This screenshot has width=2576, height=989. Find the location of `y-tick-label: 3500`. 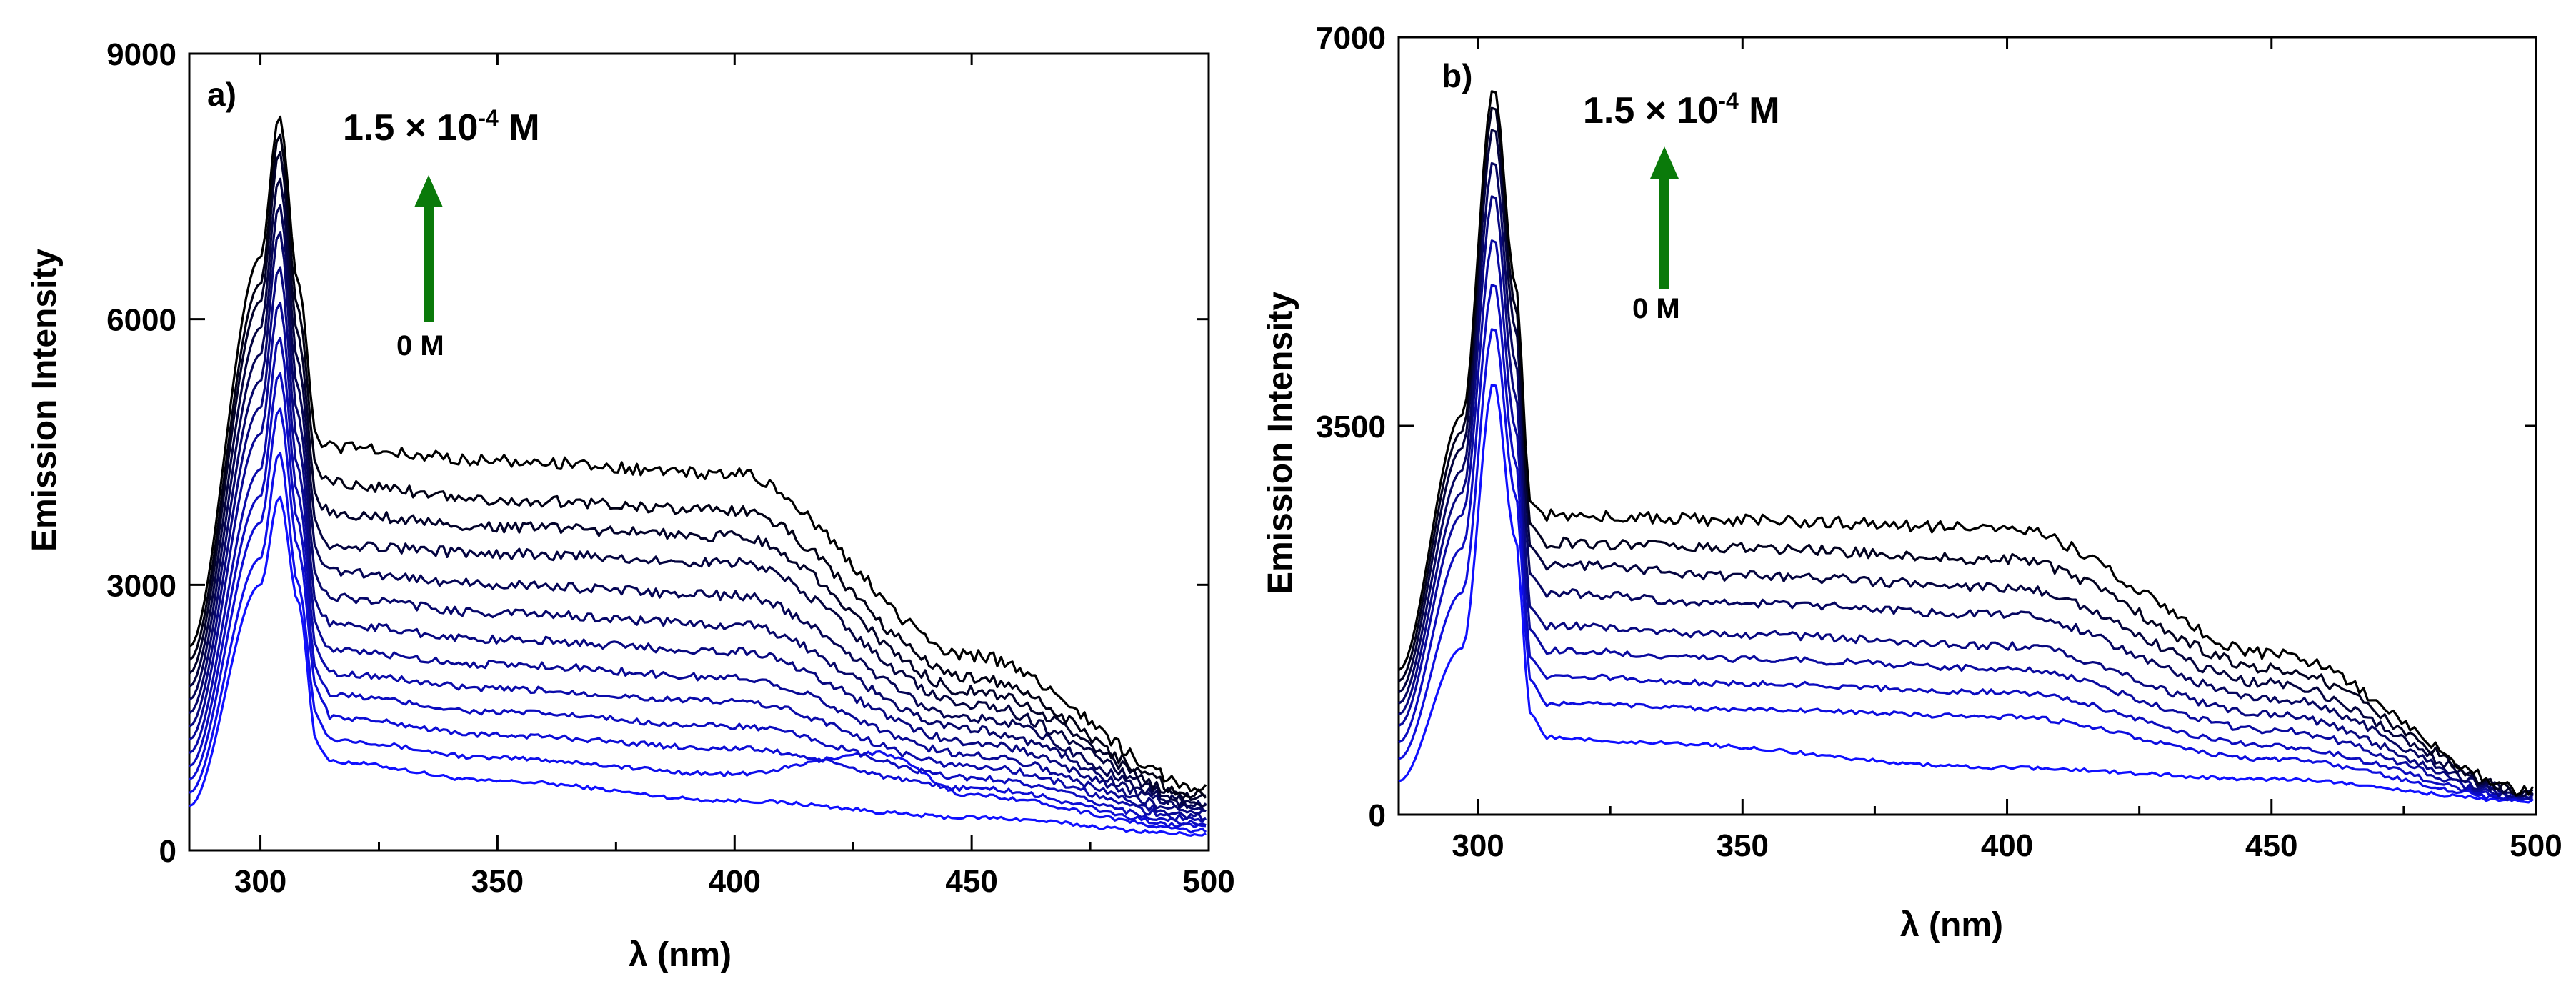

y-tick-label: 3500 is located at coordinates (1351, 427).